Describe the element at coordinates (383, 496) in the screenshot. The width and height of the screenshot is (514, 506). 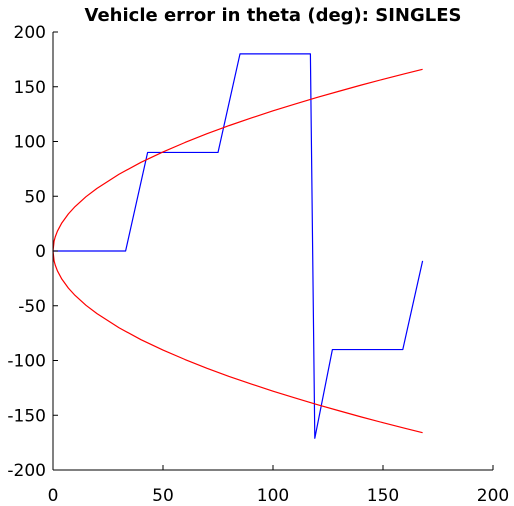
I see `x-tick-label: 150` at that location.